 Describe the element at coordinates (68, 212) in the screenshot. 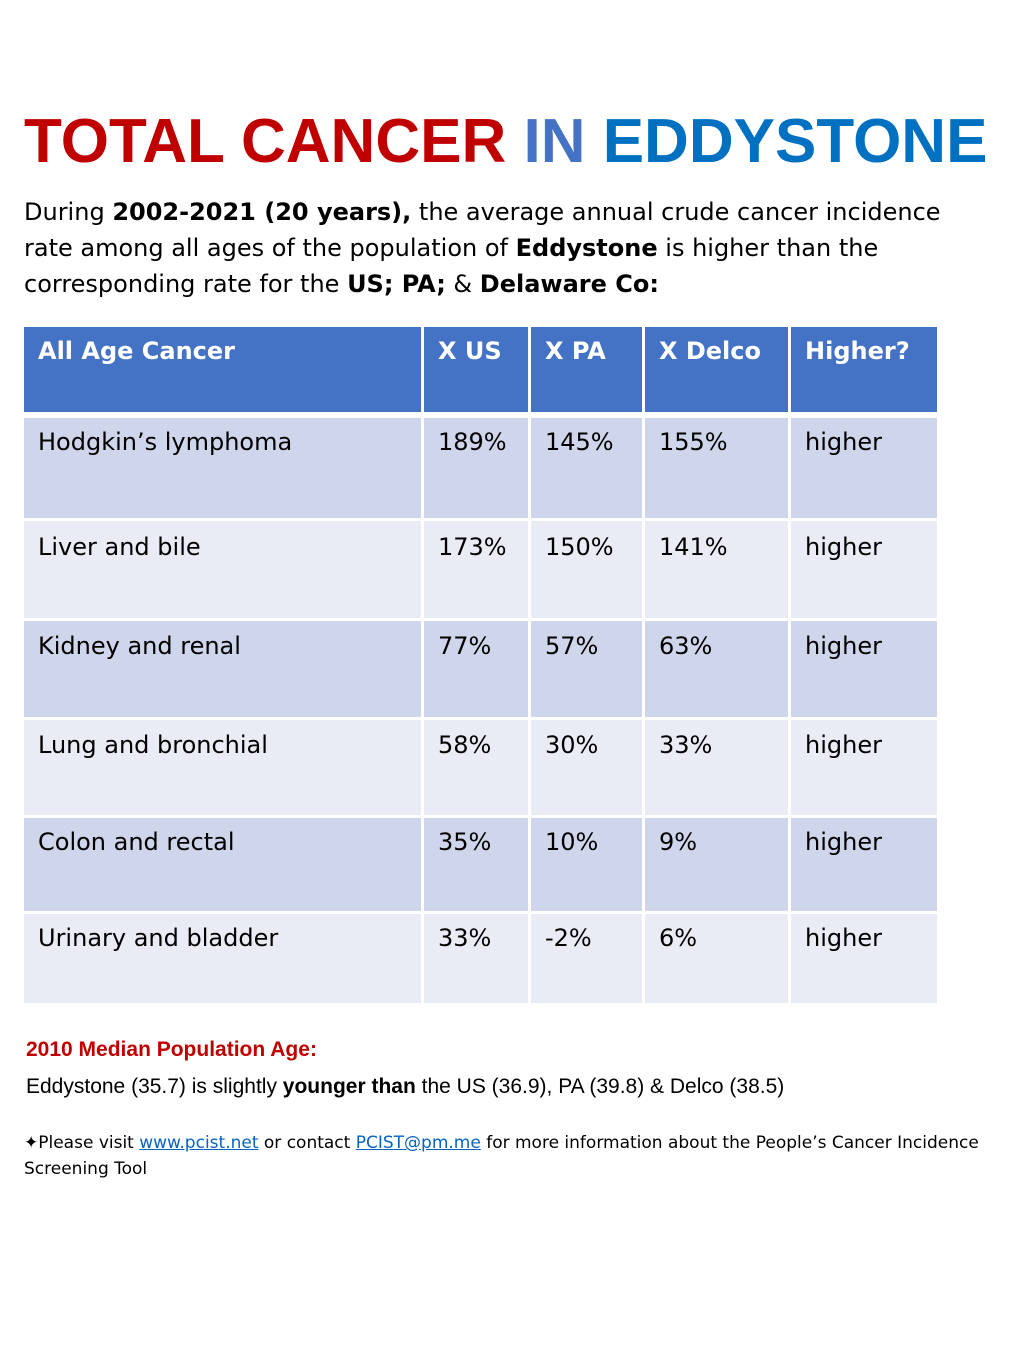

I see `intro-text: During` at that location.